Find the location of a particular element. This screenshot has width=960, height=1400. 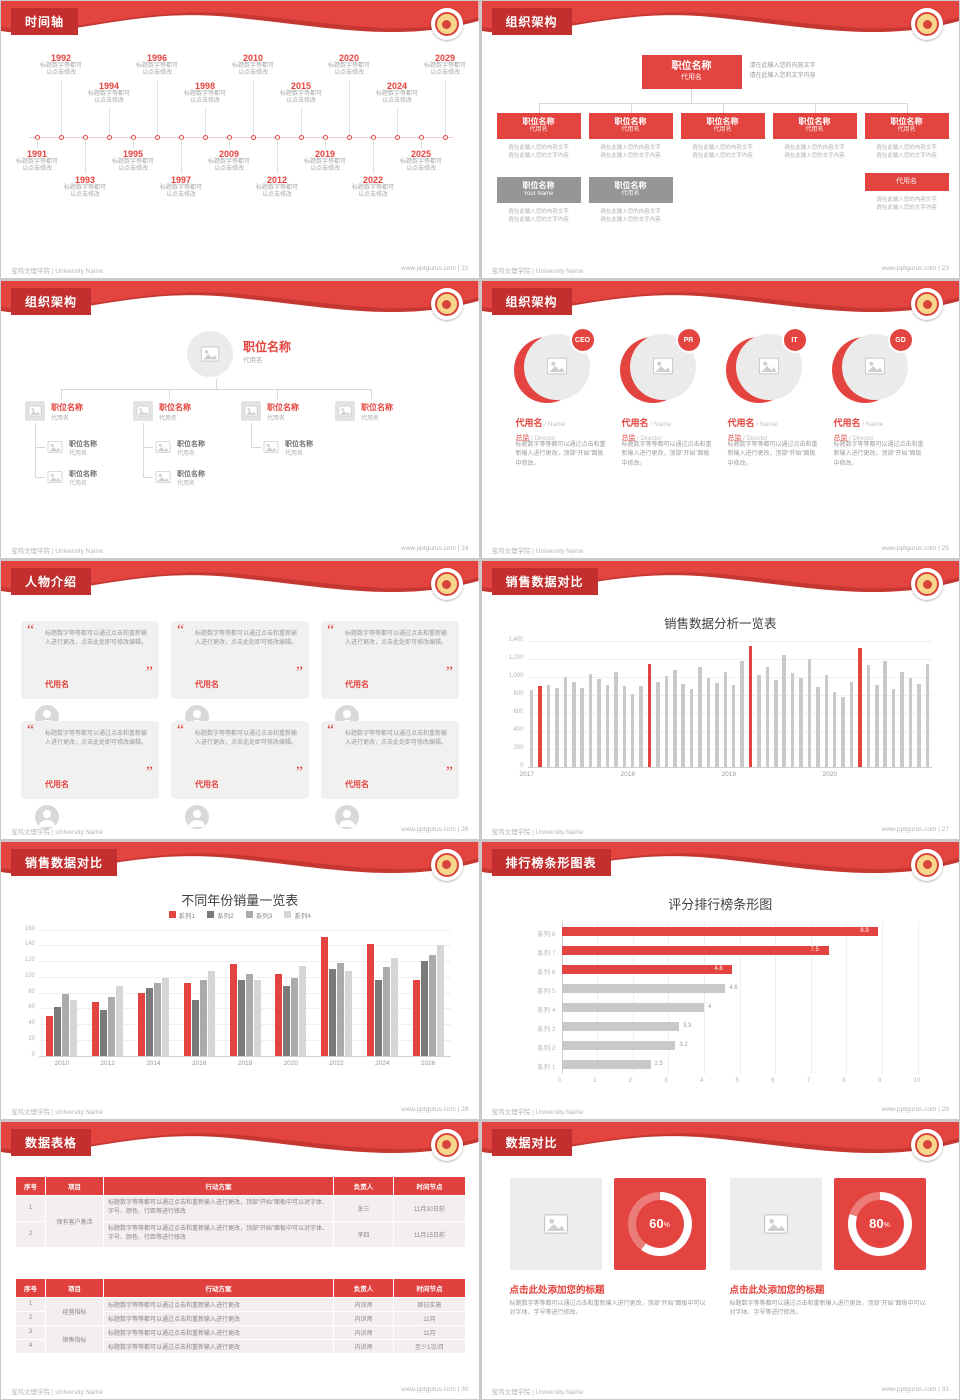

timeline-item: 2009 标题数字等都可 以点击修改 is located at coordinates (229, 161).